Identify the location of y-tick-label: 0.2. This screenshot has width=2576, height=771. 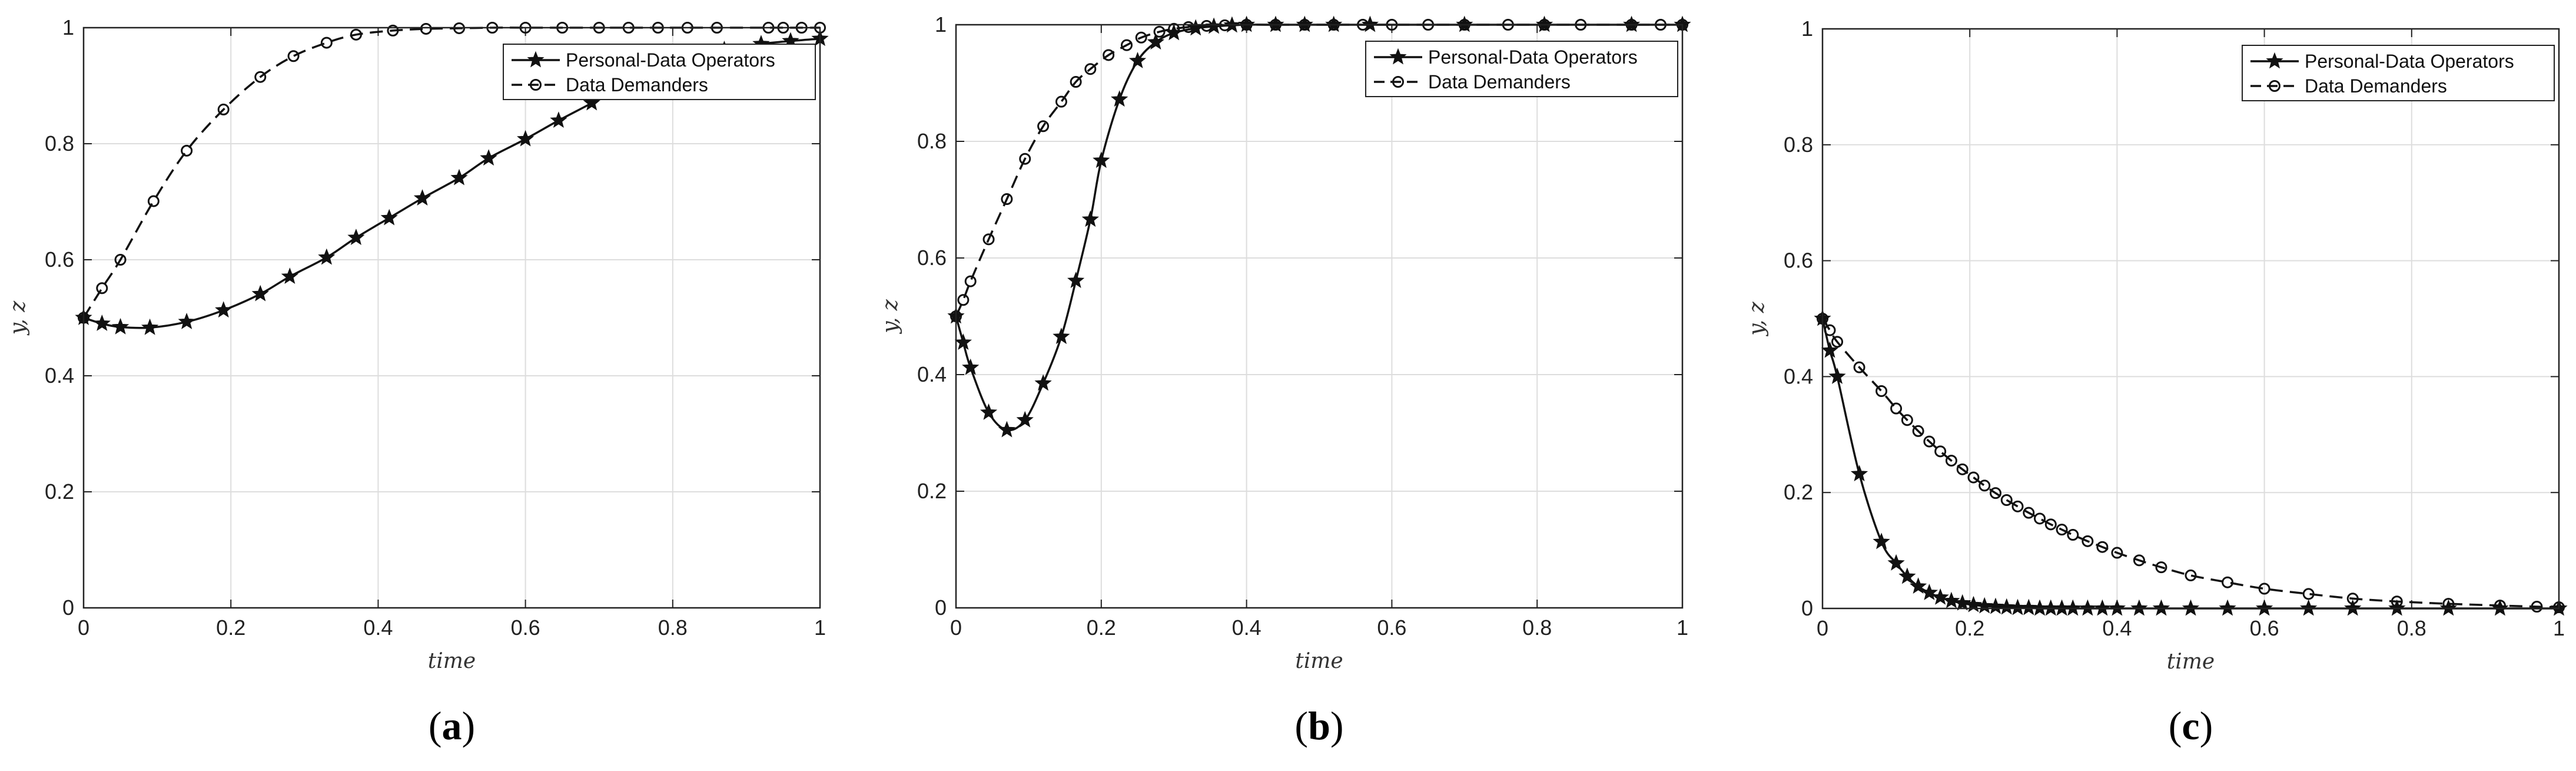
(1798, 492).